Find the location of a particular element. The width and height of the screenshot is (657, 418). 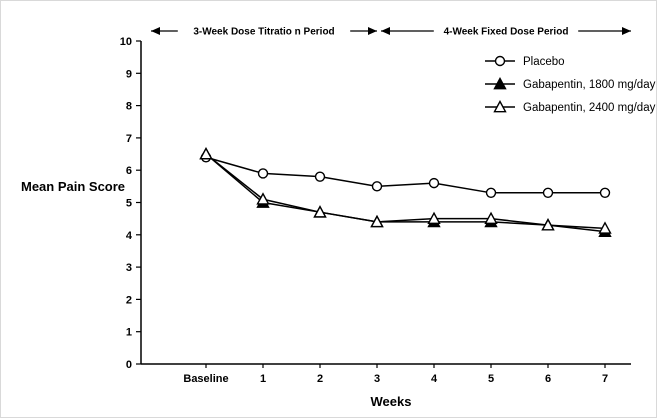

x-tick-label: Baseline is located at coordinates (205, 379).